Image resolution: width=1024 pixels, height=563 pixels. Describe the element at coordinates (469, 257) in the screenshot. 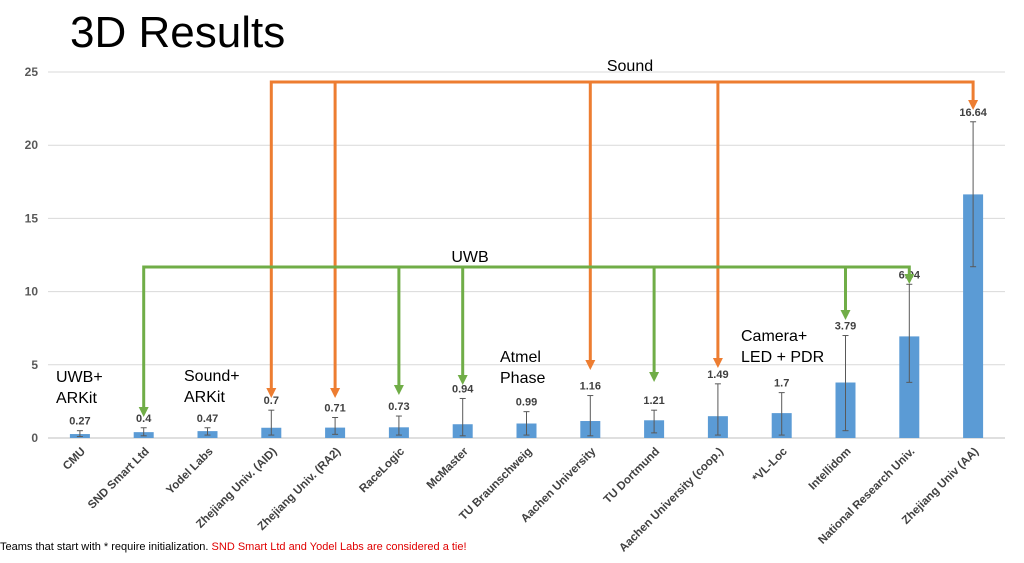

I see `uwb-label: UWB` at that location.